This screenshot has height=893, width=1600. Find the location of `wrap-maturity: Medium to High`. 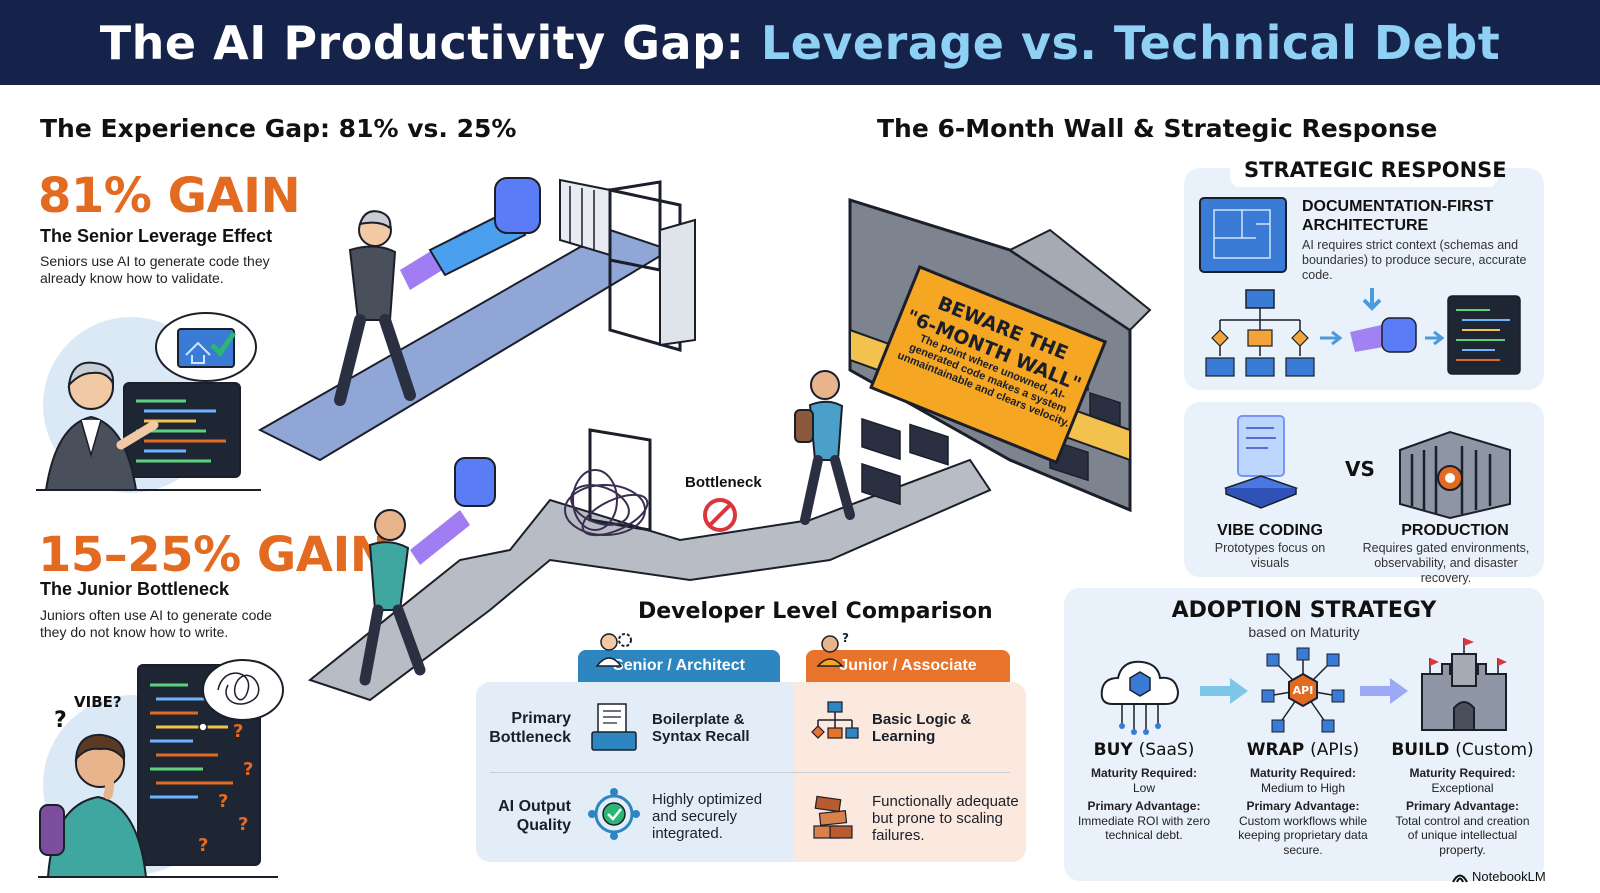

wrap-maturity: Medium to High is located at coordinates (1303, 787).